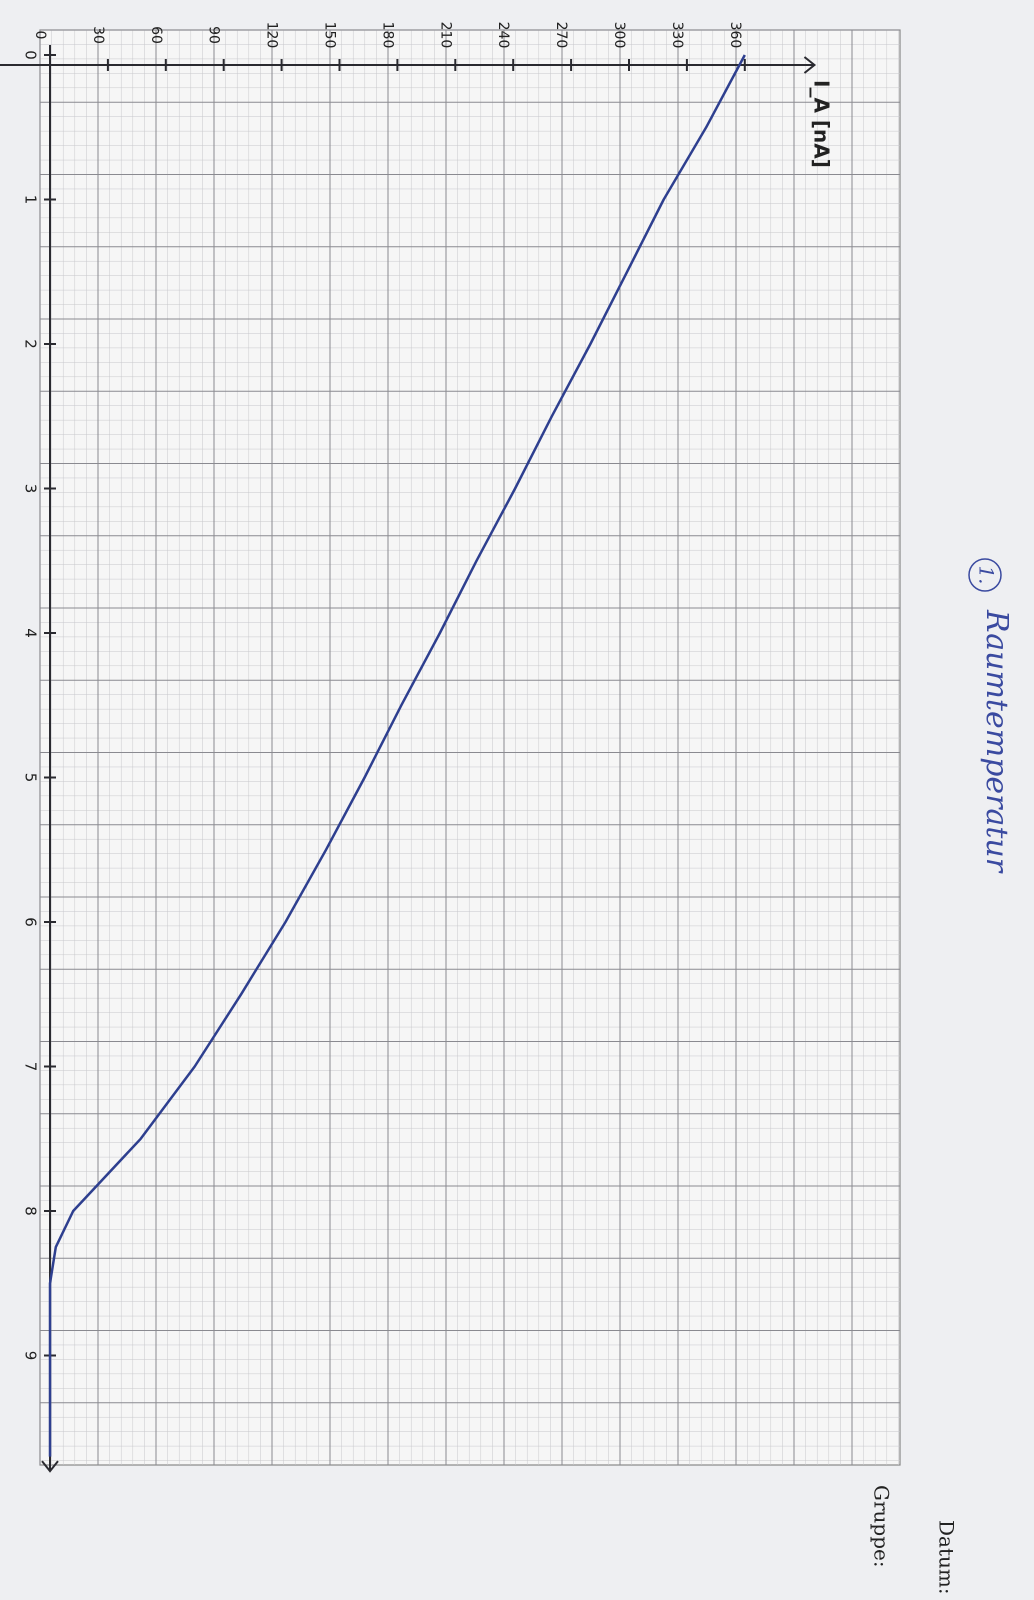 The height and width of the screenshot is (1600, 1034). Describe the element at coordinates (31, 344) in the screenshot. I see `x-tick-label: 2` at that location.